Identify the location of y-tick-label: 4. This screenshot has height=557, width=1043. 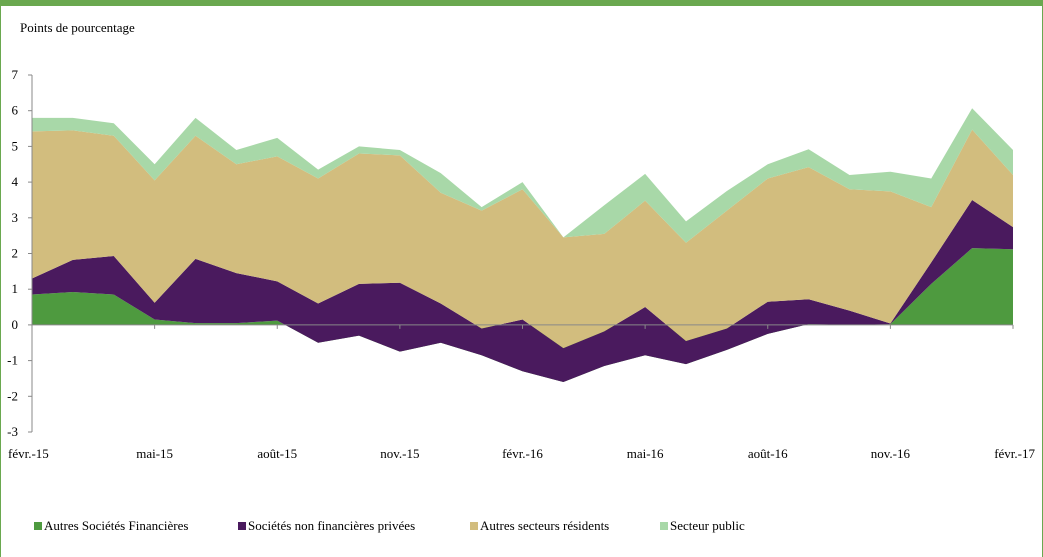
(15, 181).